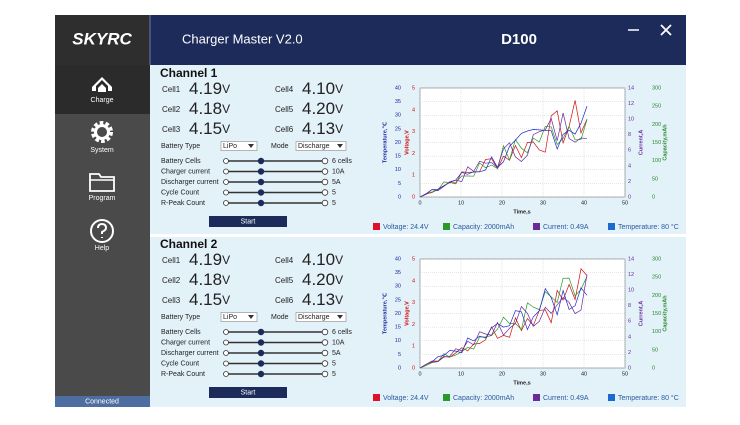  What do you see at coordinates (102, 150) in the screenshot?
I see `nav-label: System` at bounding box center [102, 150].